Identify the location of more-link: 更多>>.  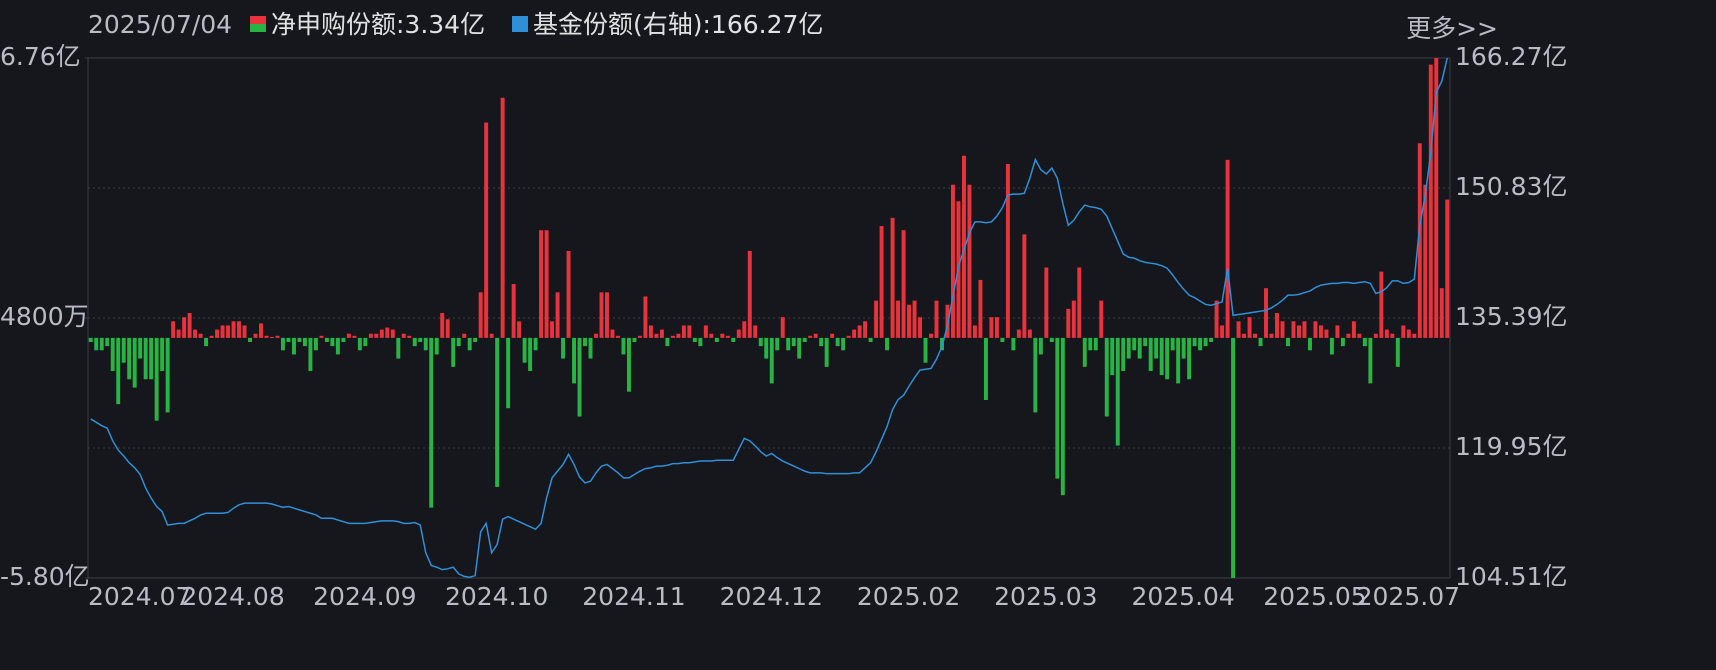
(1452, 28).